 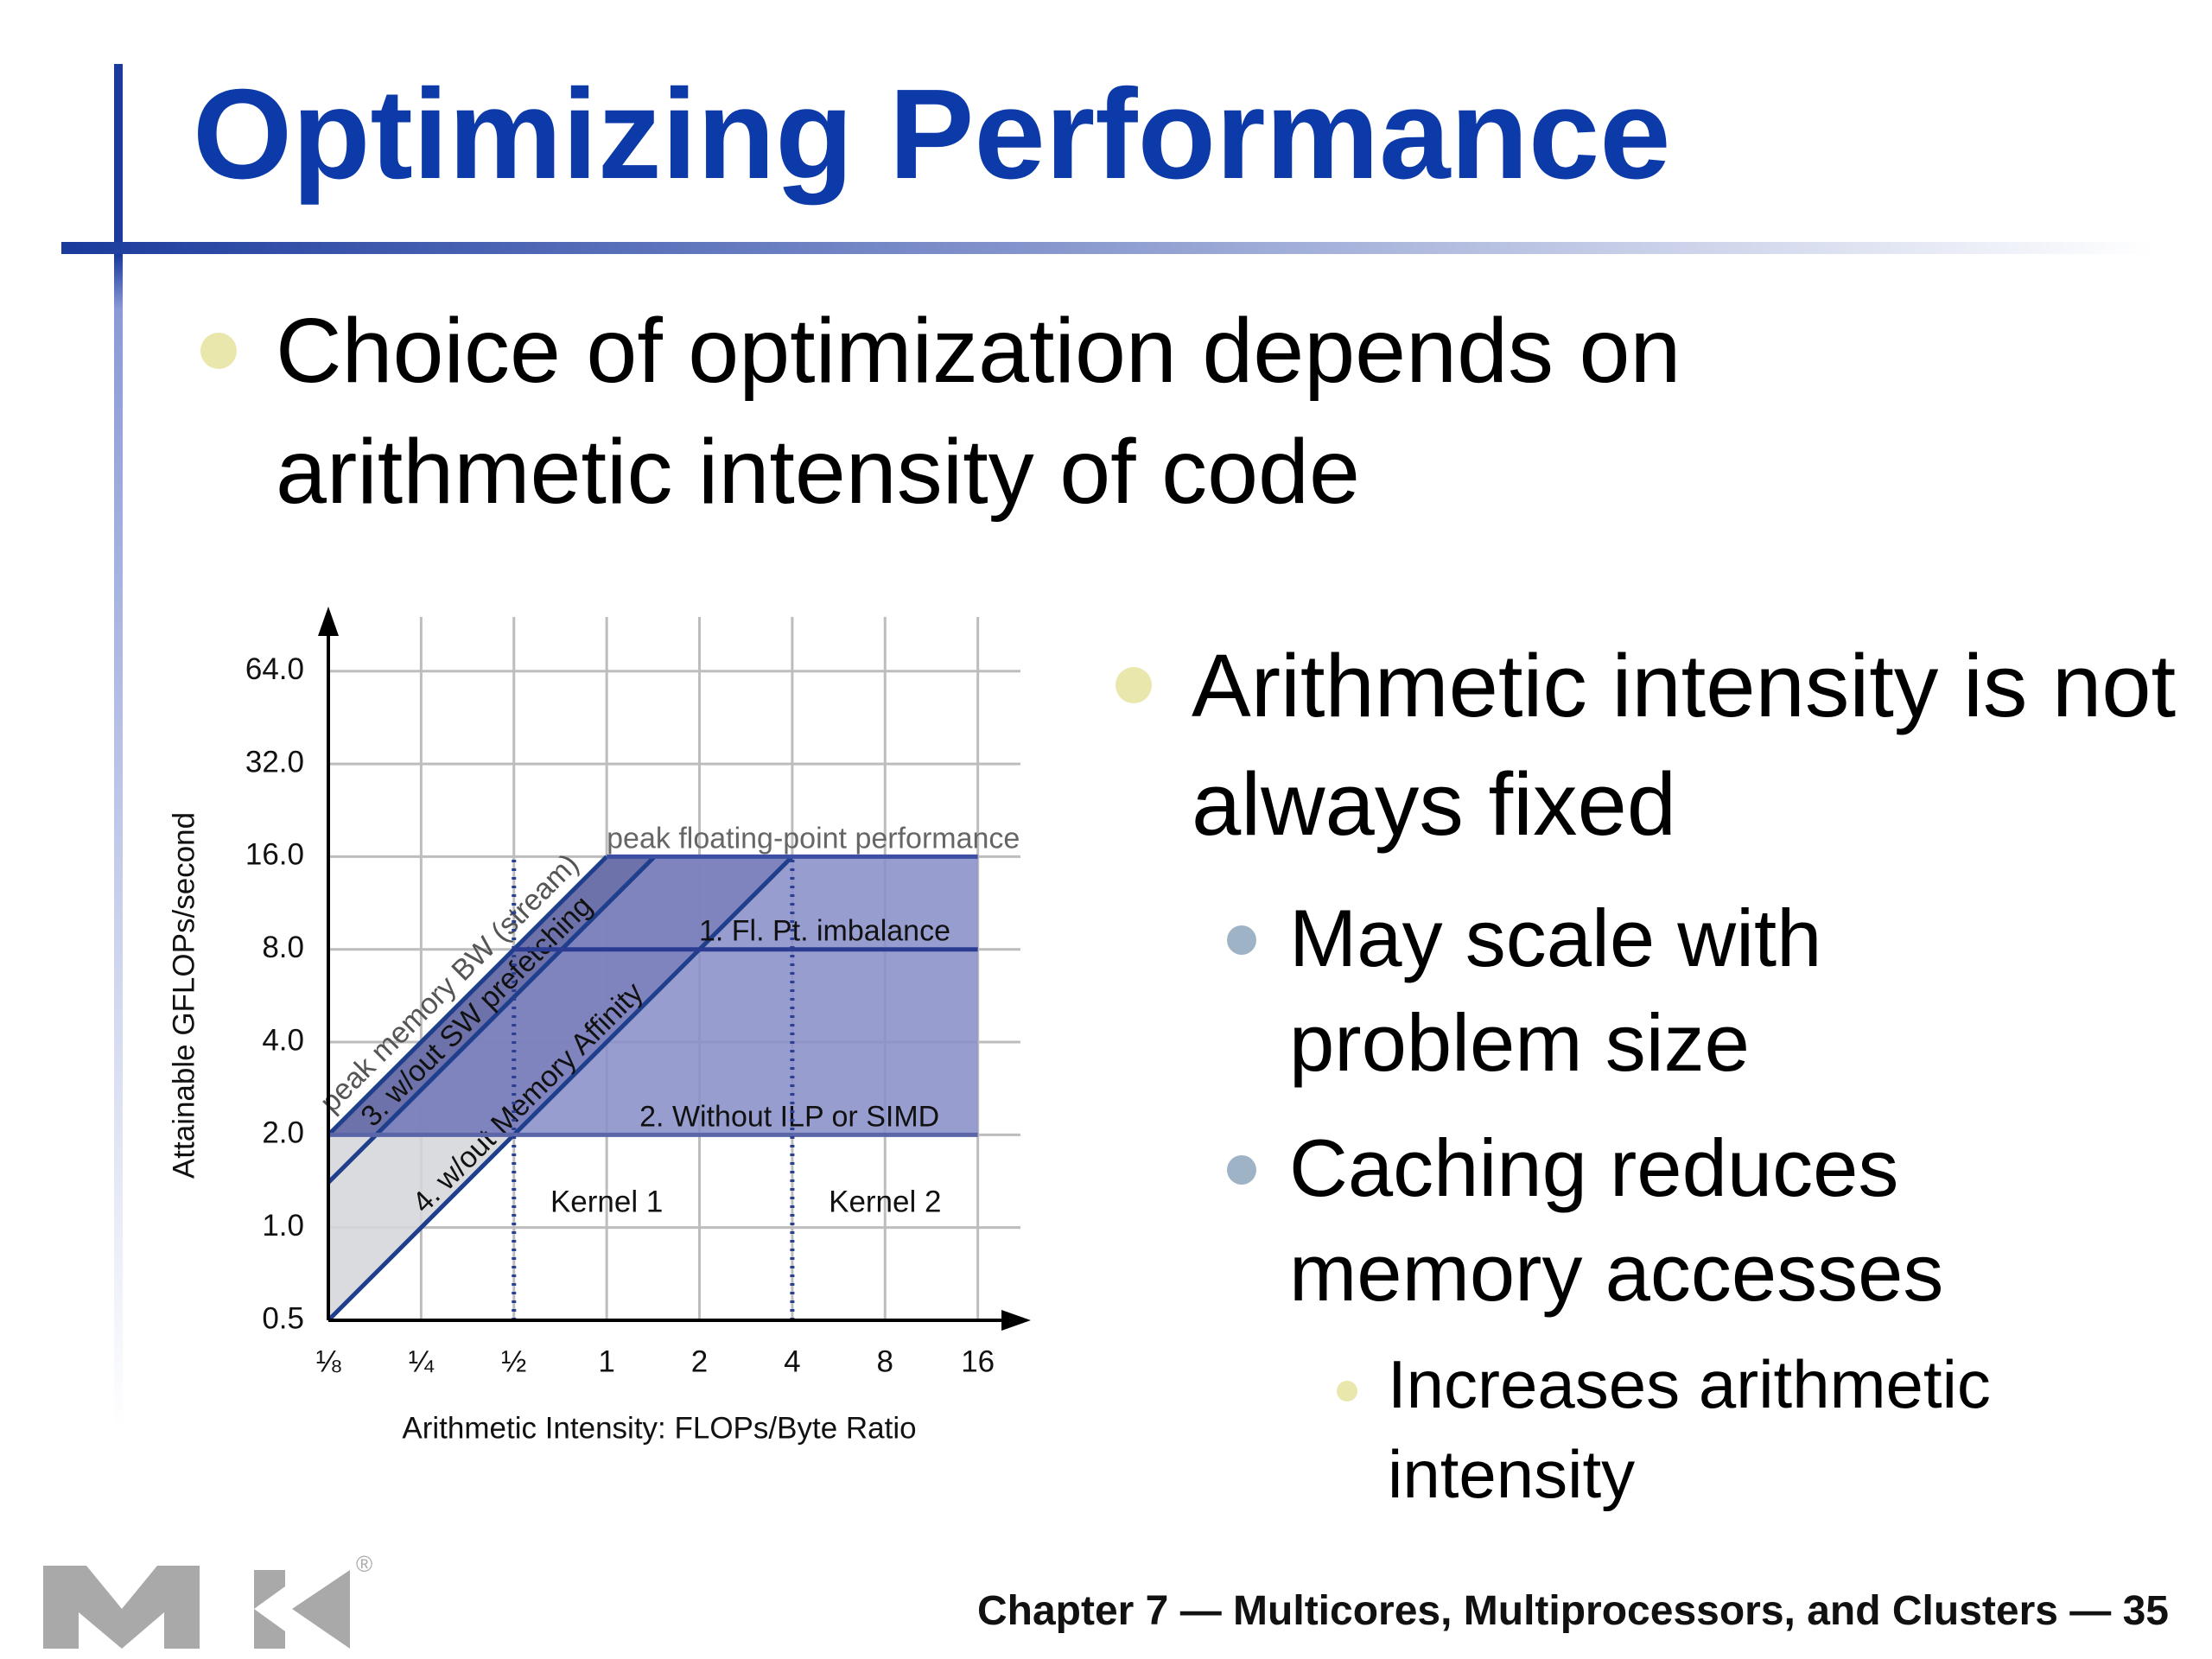 I want to click on bullet-text: Arithmetic intensity is not always fixed, so click(x=1684, y=745).